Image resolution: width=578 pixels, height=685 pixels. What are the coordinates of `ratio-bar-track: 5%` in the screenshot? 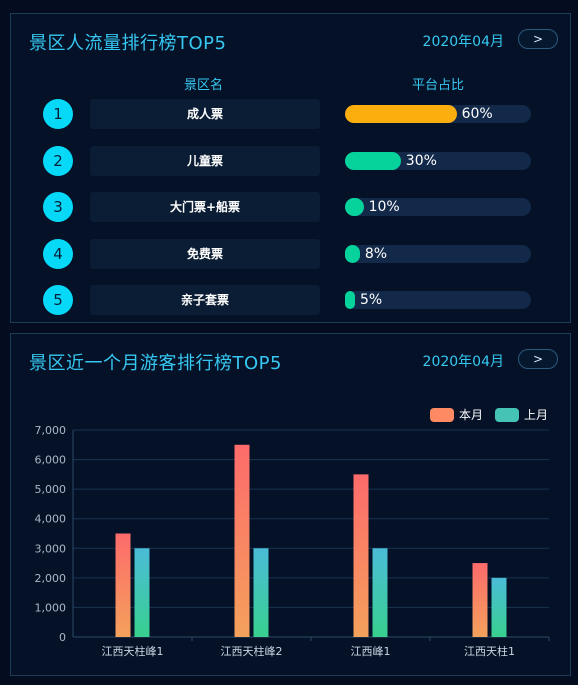 It's located at (438, 300).